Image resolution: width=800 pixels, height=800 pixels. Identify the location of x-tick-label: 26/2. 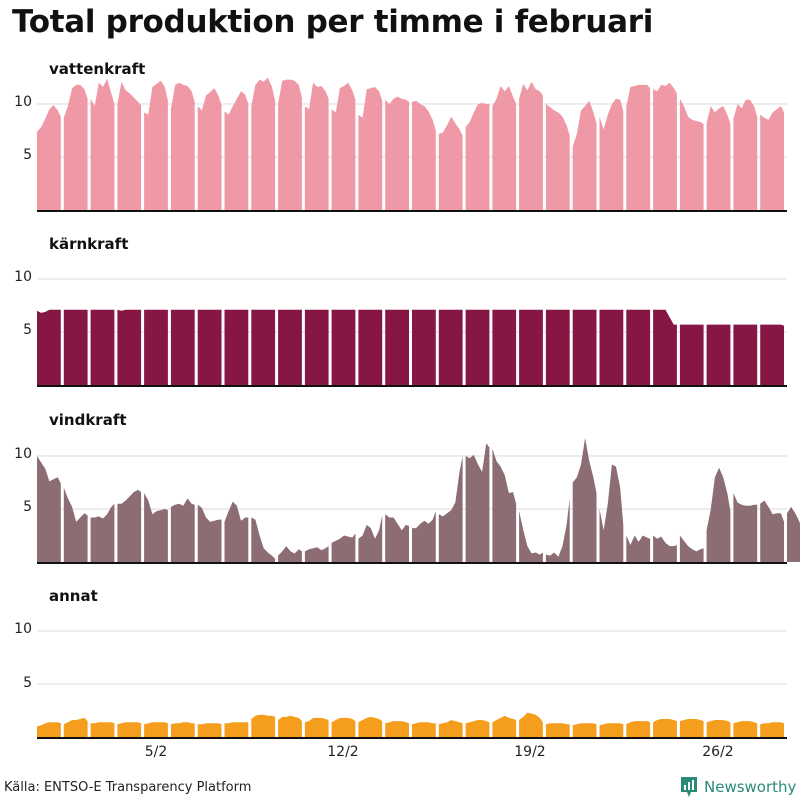
(718, 752).